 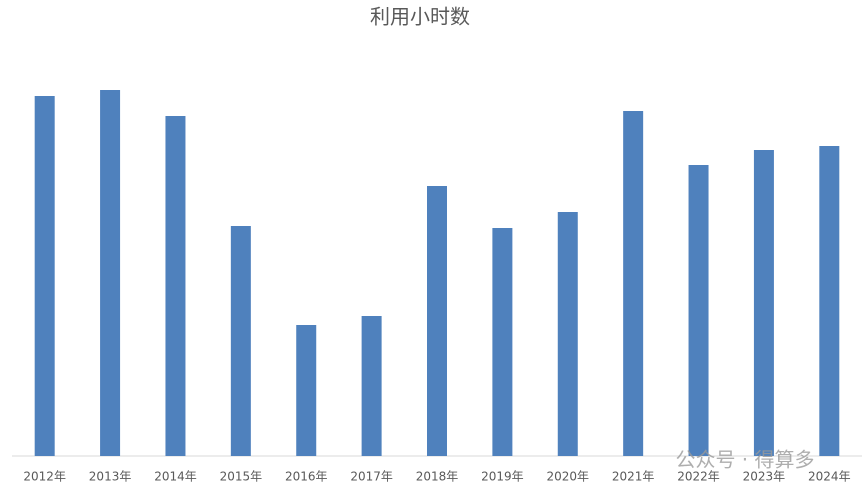 What do you see at coordinates (437, 477) in the screenshot?
I see `x-tick-label: 2018年` at bounding box center [437, 477].